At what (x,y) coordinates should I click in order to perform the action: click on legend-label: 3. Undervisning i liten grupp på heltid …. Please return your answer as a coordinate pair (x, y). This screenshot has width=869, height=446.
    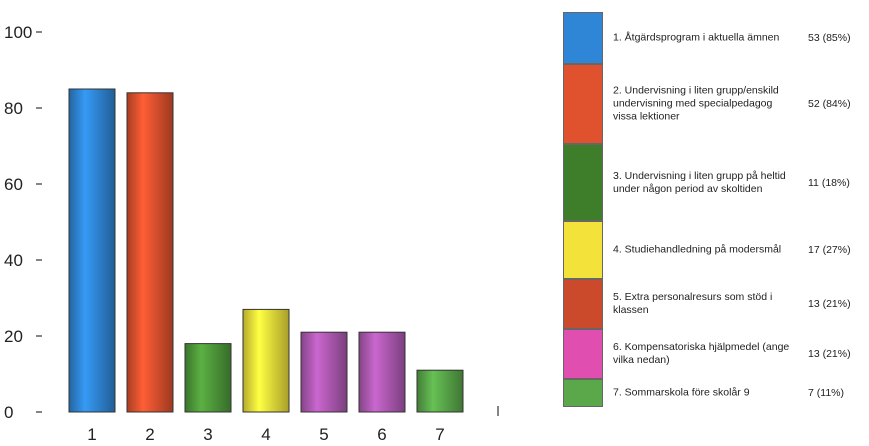
    Looking at the image, I should click on (699, 182).